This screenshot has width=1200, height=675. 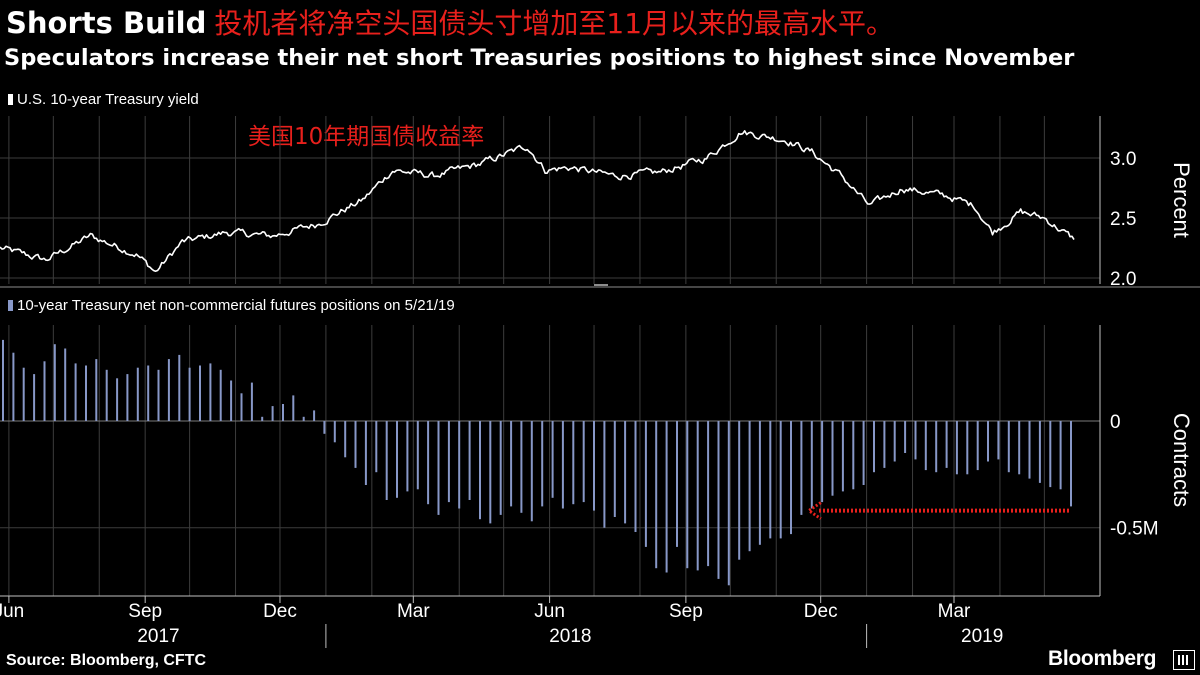 I want to click on positions-tick-label: -0.5M, so click(x=1134, y=529).